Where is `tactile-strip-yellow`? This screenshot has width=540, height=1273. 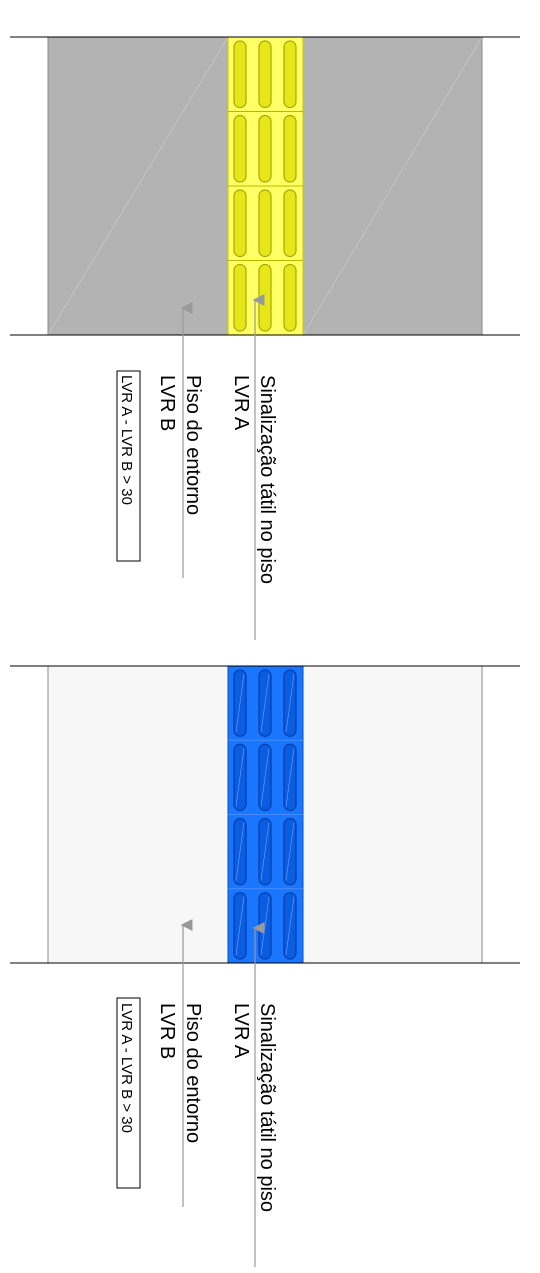
tactile-strip-yellow is located at coordinates (265, 186).